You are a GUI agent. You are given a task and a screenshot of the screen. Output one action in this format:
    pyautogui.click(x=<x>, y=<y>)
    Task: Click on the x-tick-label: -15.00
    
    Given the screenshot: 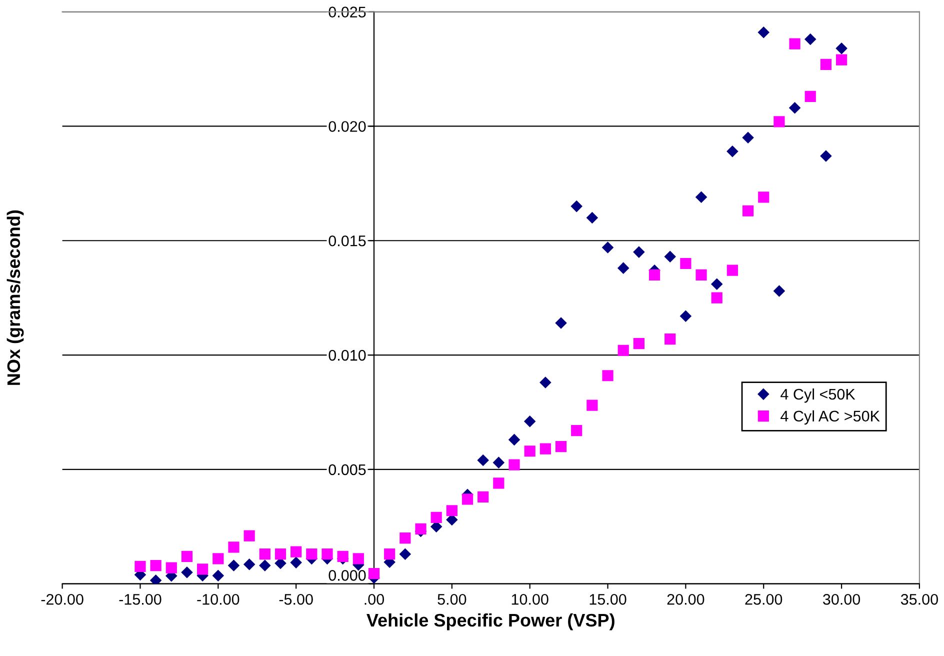 What is the action you would take?
    pyautogui.click(x=140, y=599)
    